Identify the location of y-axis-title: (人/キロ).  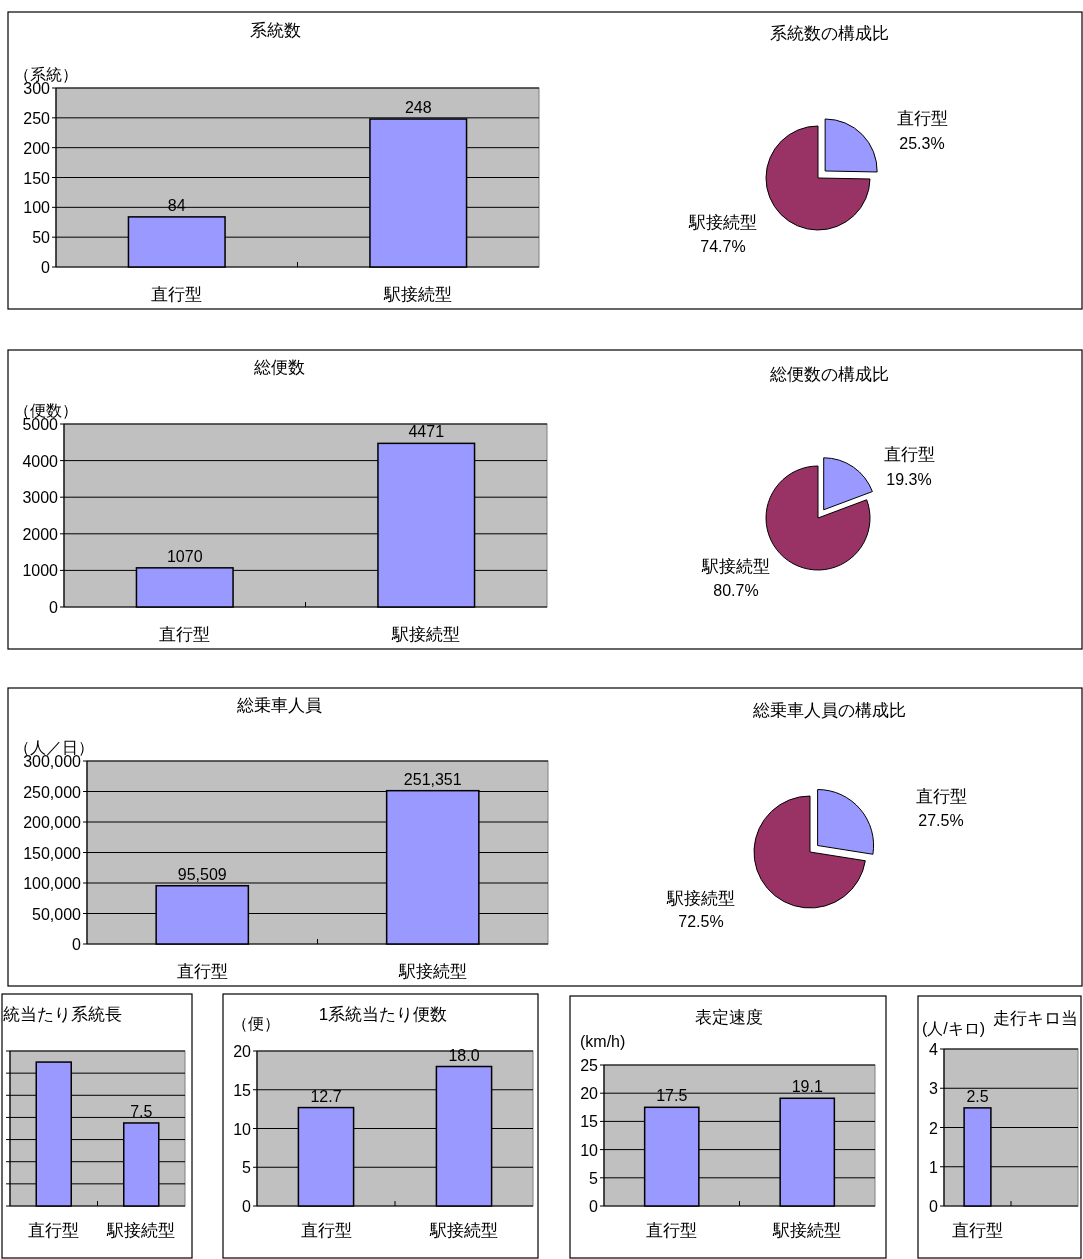
(954, 1028).